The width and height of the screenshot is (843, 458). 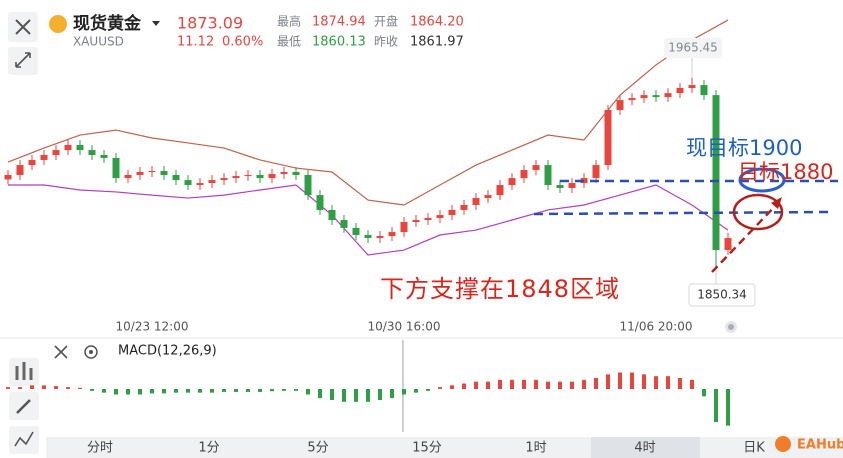 I want to click on tab: 1时, so click(x=535, y=448).